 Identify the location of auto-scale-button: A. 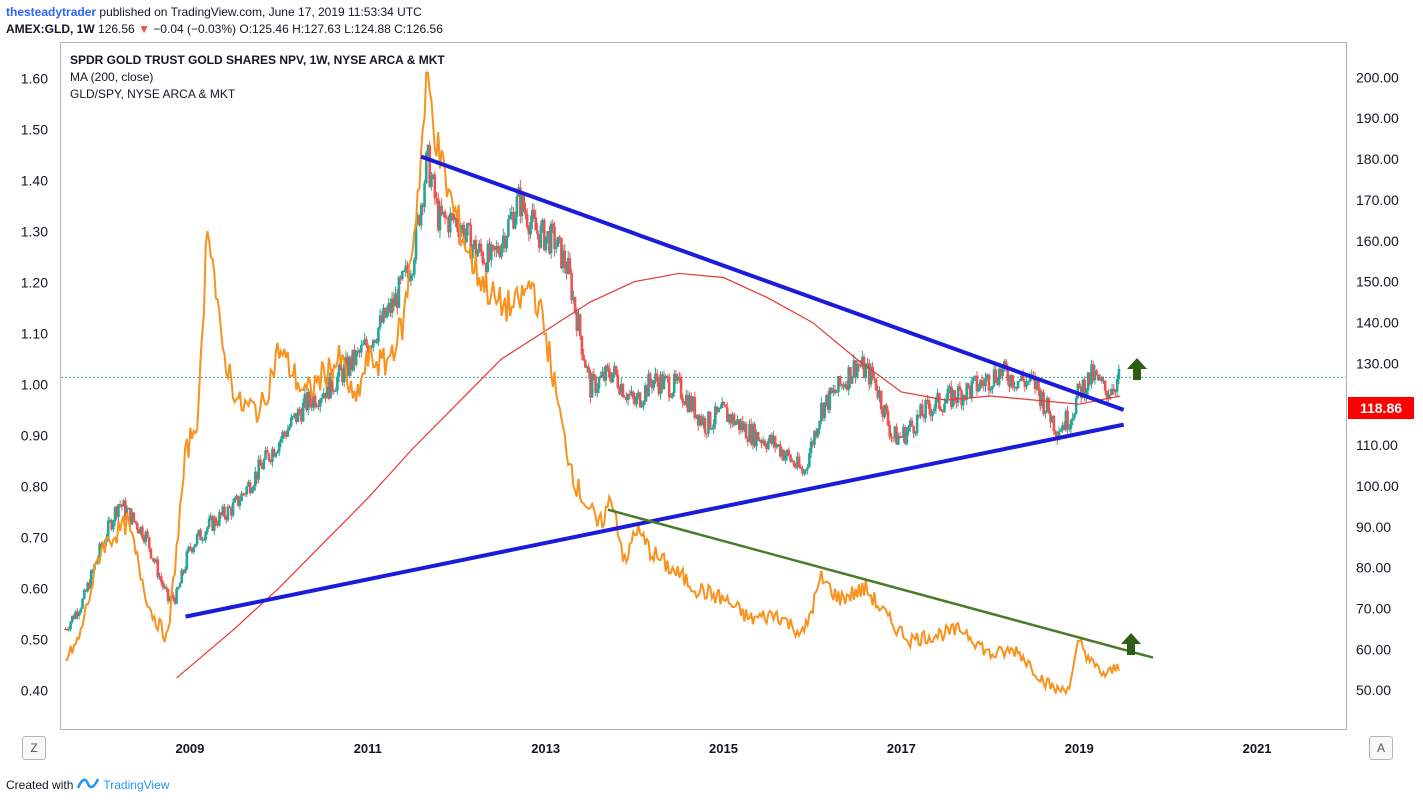
(1381, 748).